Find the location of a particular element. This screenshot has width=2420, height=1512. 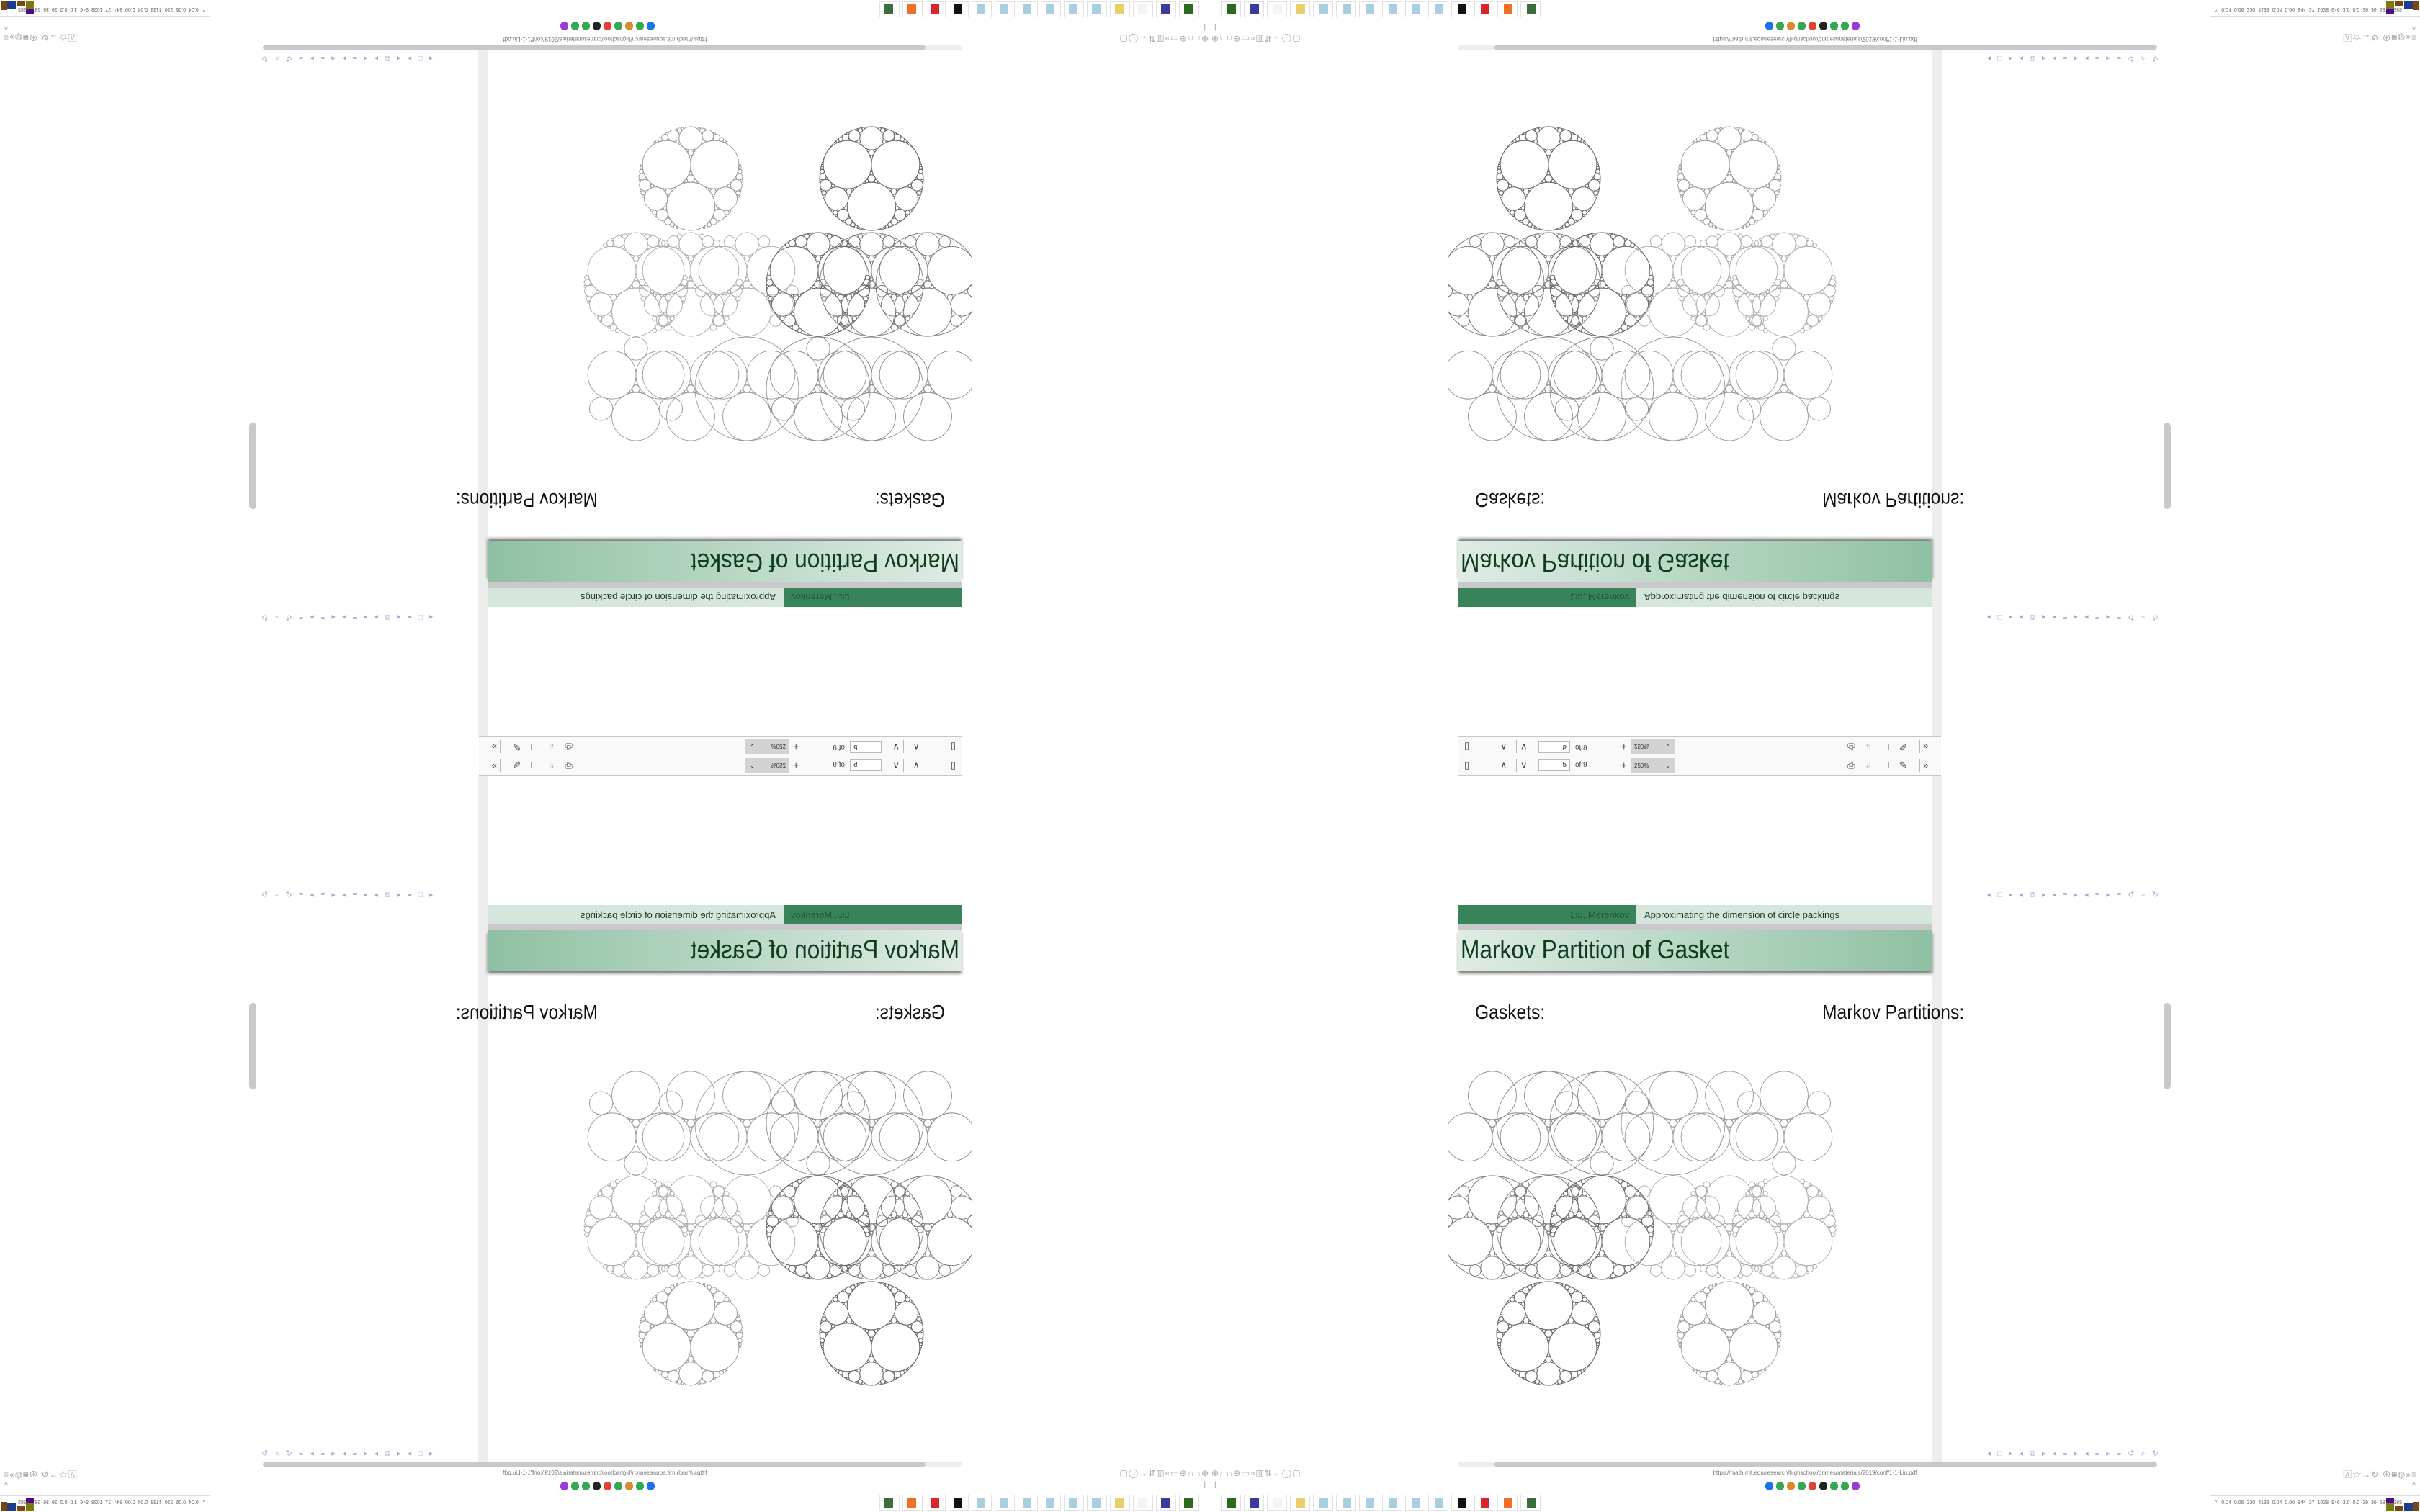

horizontal-scrollbar is located at coordinates (594, 47).